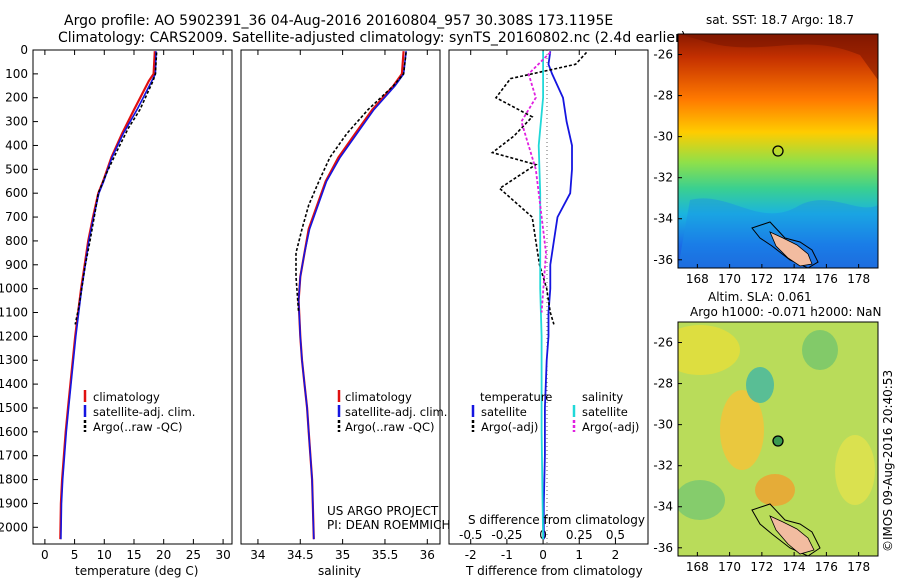  I want to click on difference-profiles, so click(539, 295).